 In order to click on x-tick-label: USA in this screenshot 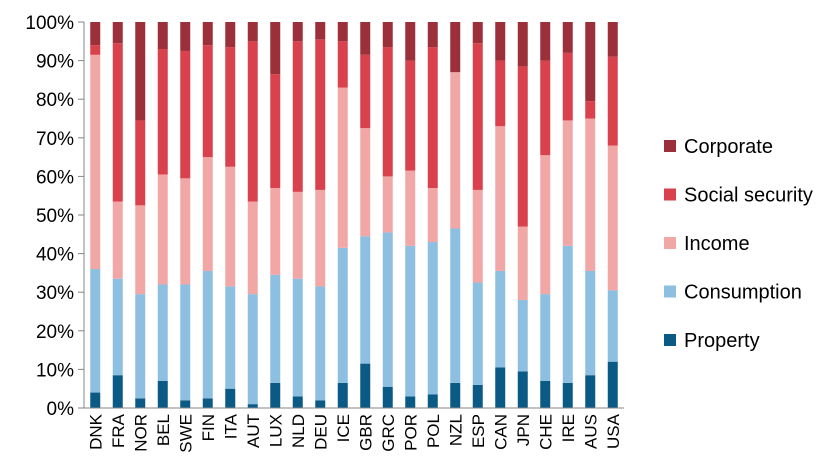, I will do `click(613, 431)`.